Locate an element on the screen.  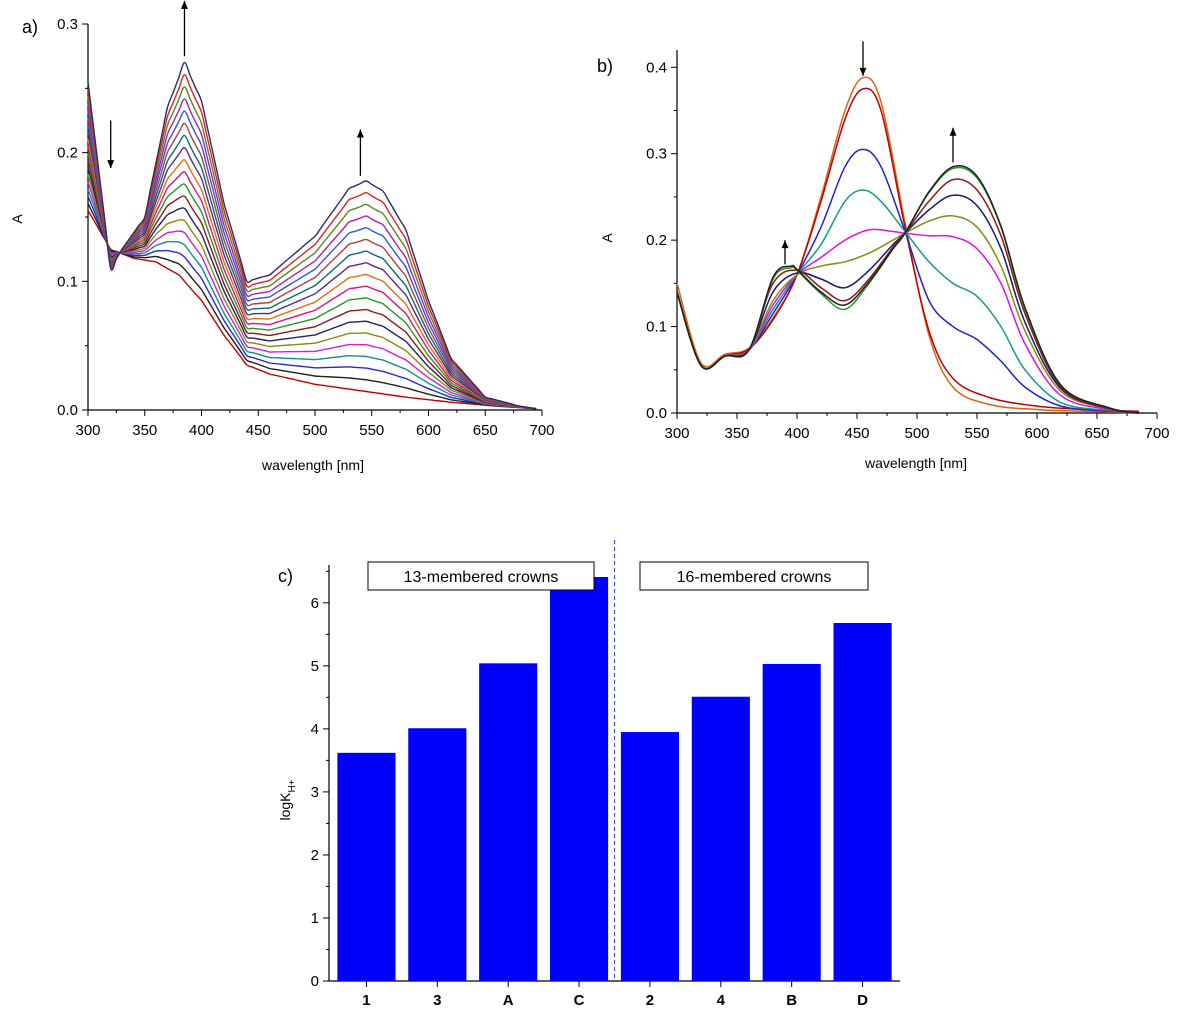
panel-b-x-tick-label: 550 is located at coordinates (976, 433).